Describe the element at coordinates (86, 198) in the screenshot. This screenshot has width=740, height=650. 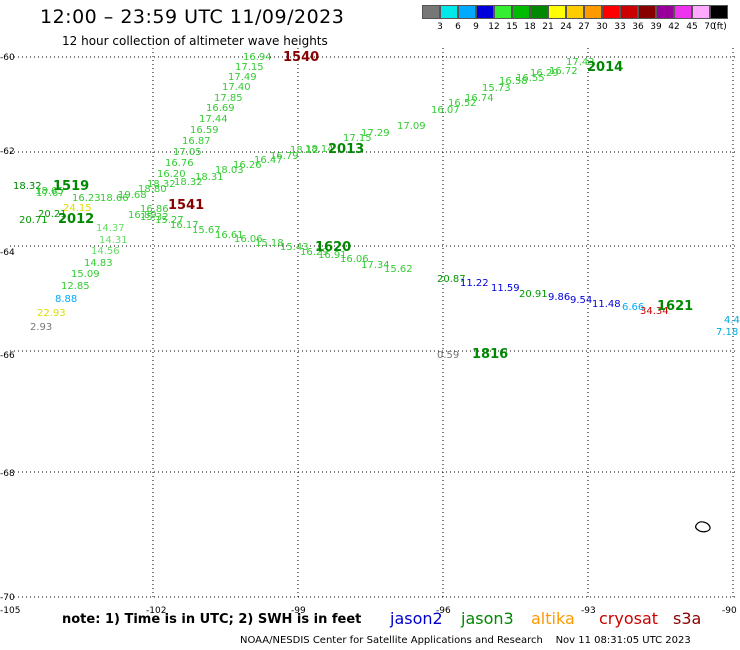
I see `wave-height-label: 16.23` at that location.